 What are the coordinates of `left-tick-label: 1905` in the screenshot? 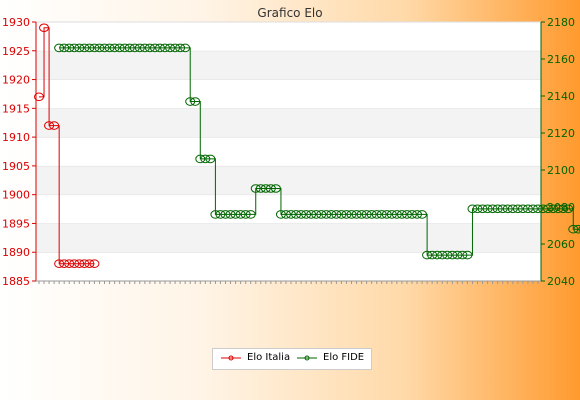 It's located at (16, 166).